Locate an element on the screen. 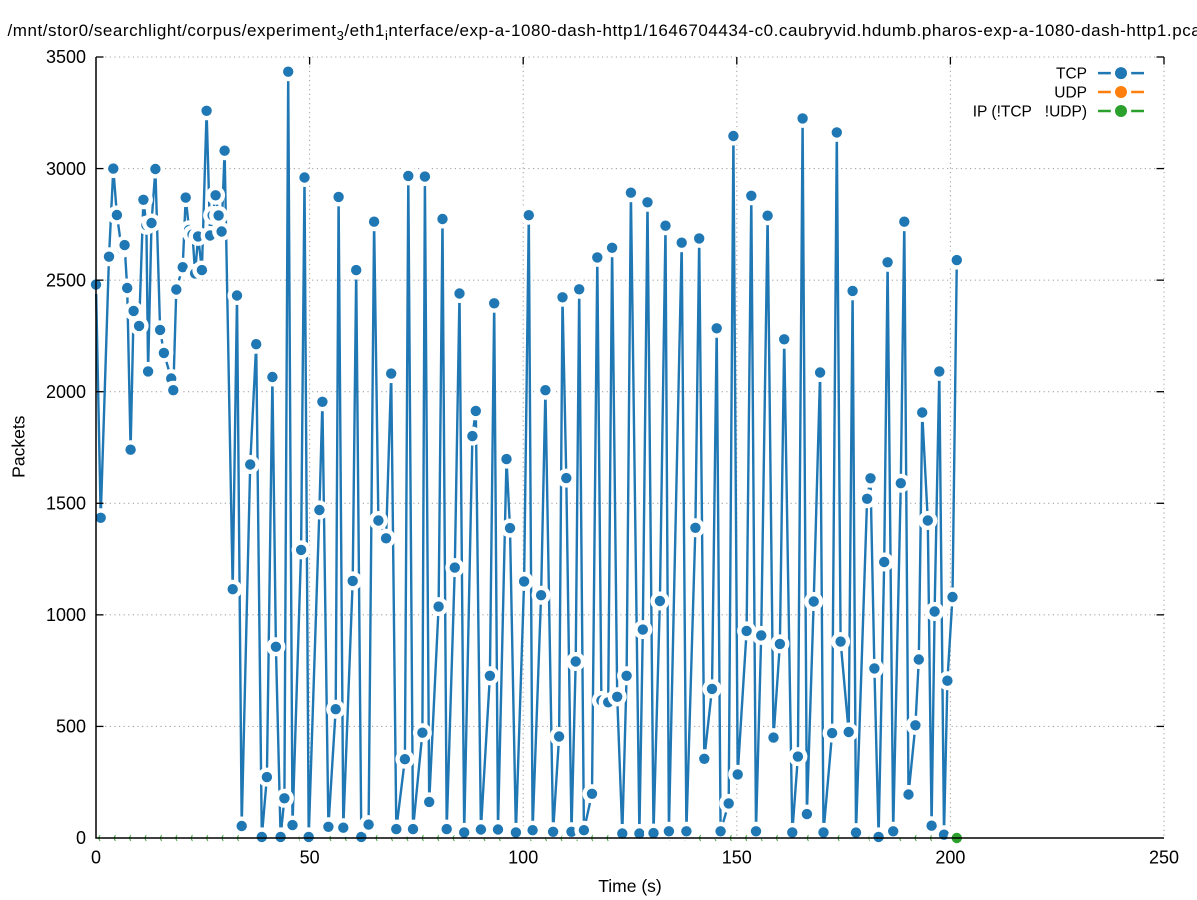 This screenshot has height=900, width=1197. svg-text: 1000 is located at coordinates (66, 615).